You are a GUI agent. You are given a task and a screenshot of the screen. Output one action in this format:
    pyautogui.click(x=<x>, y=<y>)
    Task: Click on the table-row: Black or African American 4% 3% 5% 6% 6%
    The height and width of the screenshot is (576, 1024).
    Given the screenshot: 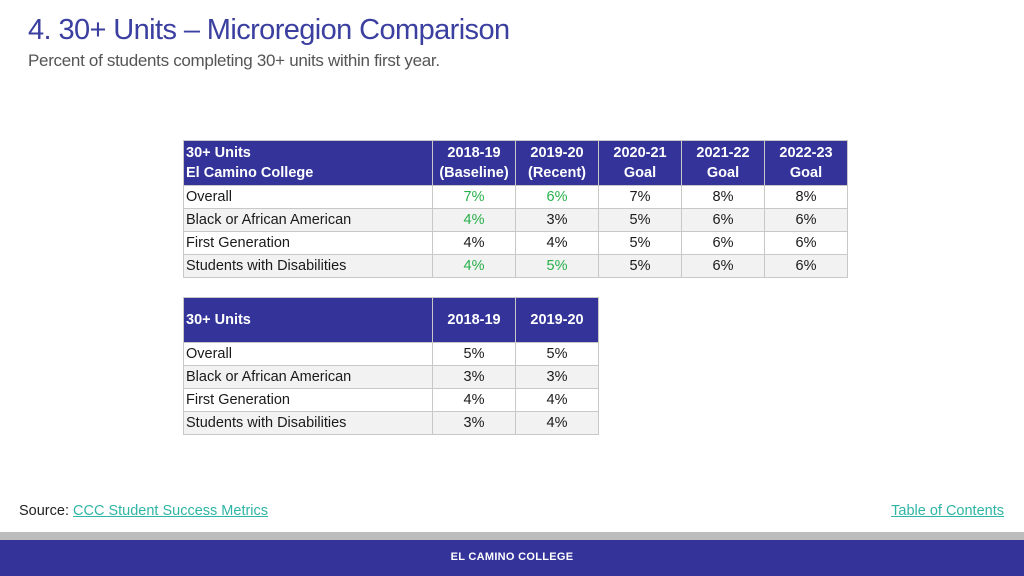 What is the action you would take?
    pyautogui.click(x=515, y=220)
    